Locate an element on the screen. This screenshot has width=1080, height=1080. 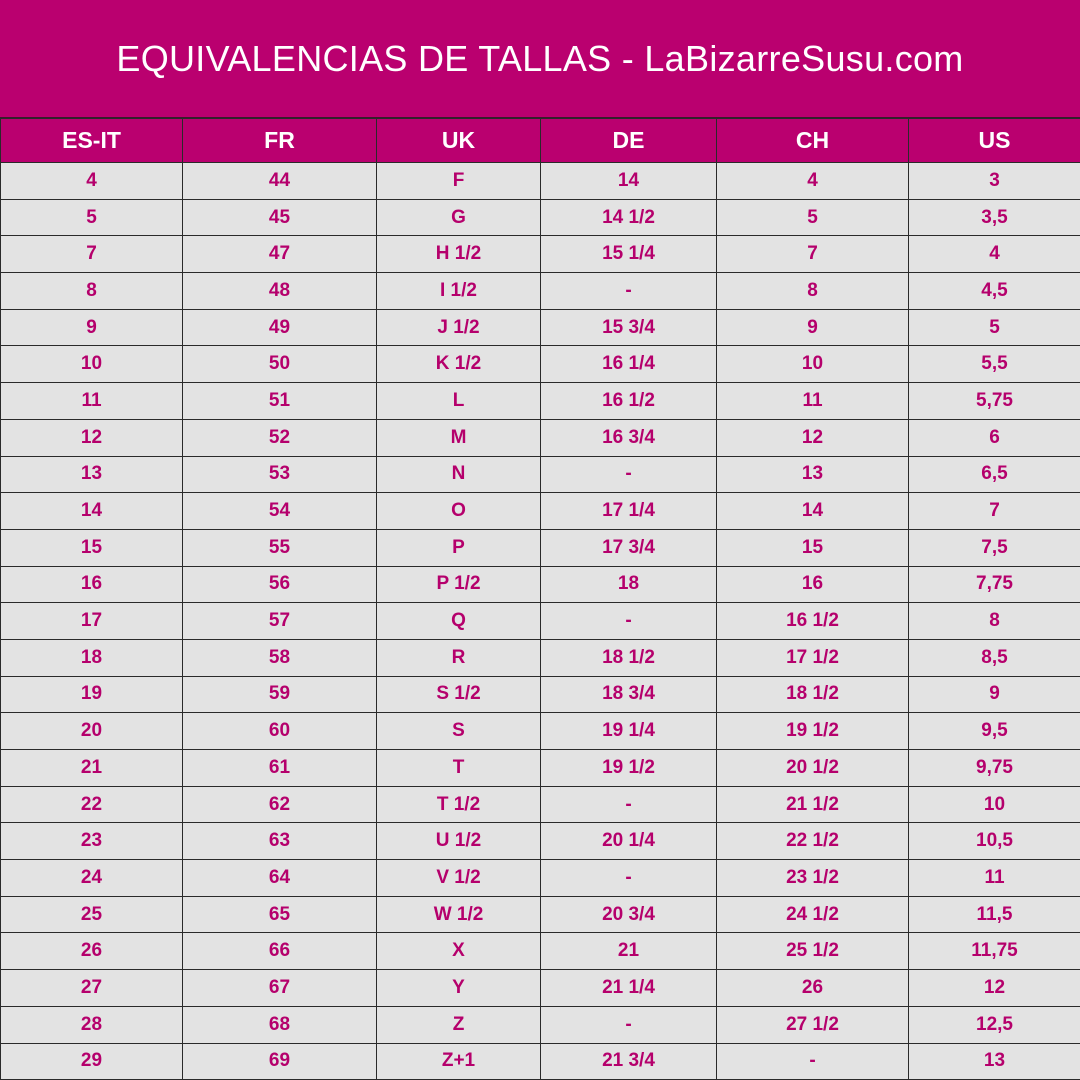
cell-de: 18 3/4 is located at coordinates (628, 694).